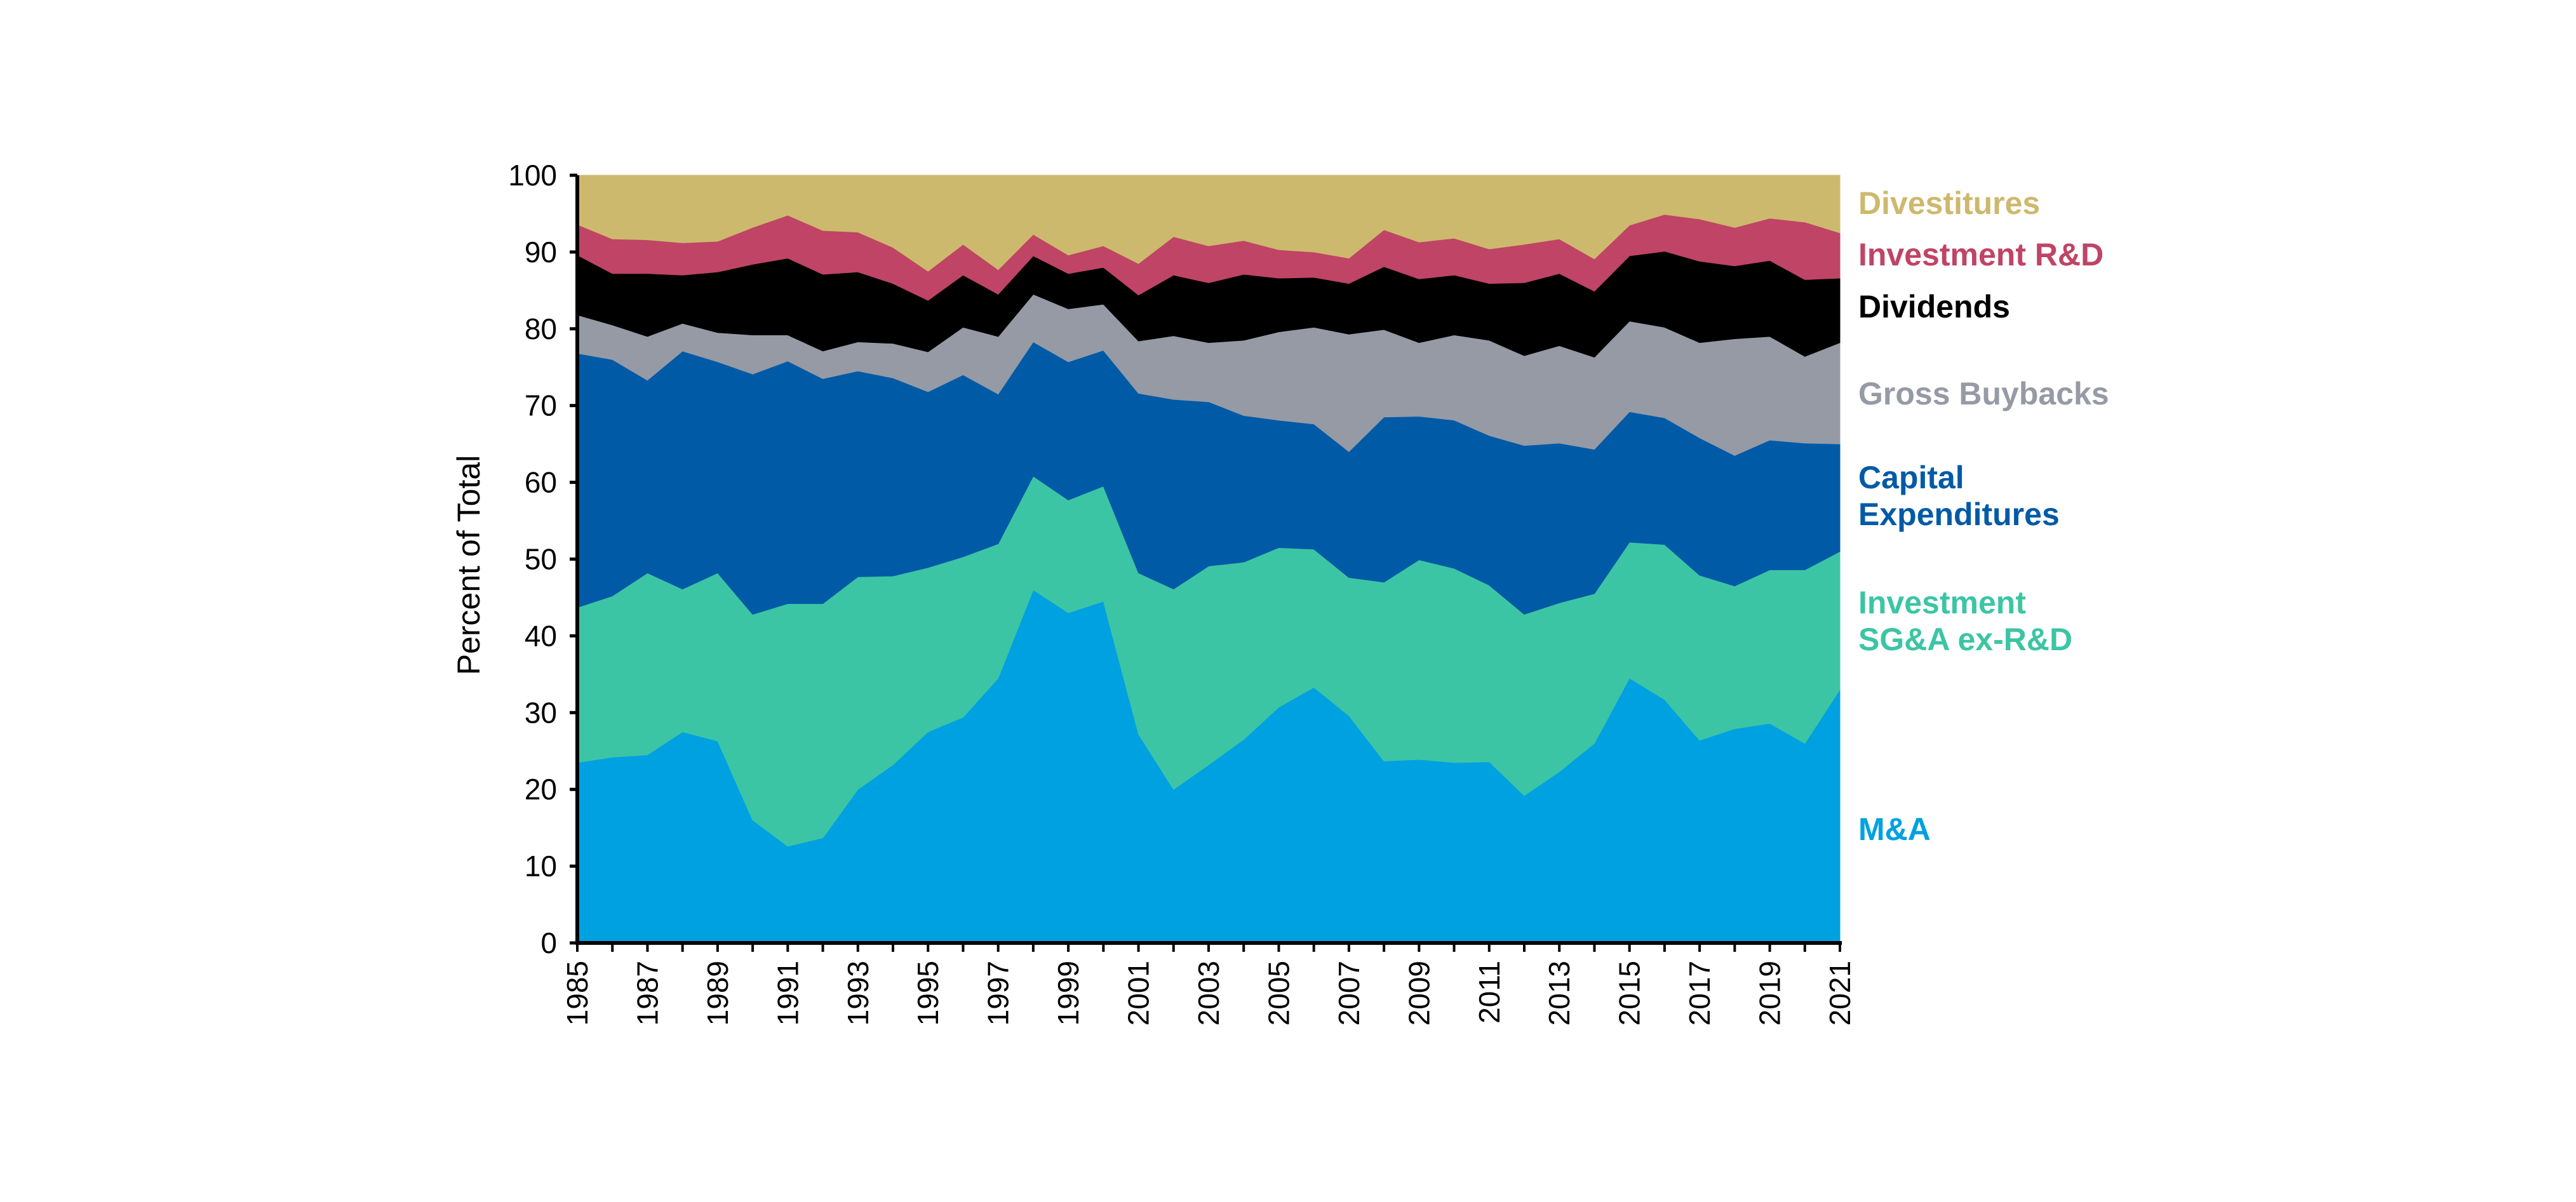 This screenshot has height=1202, width=2576. I want to click on x-tick-label: 1997, so click(998, 993).